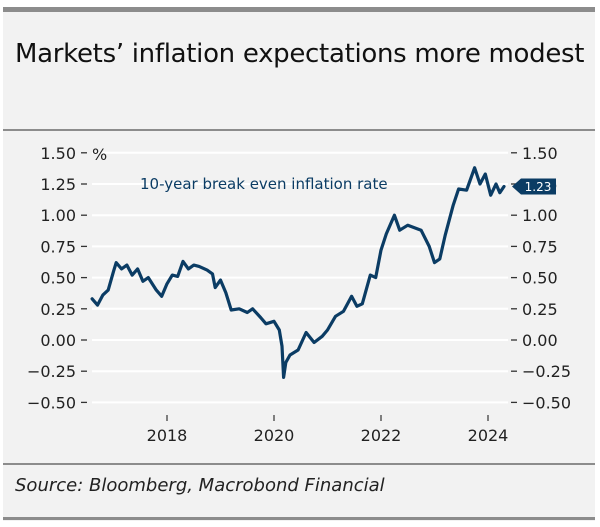 Image resolution: width=600 pixels, height=527 pixels. Describe the element at coordinates (540, 246) in the screenshot. I see `y-tick-label-right: 0.75` at that location.